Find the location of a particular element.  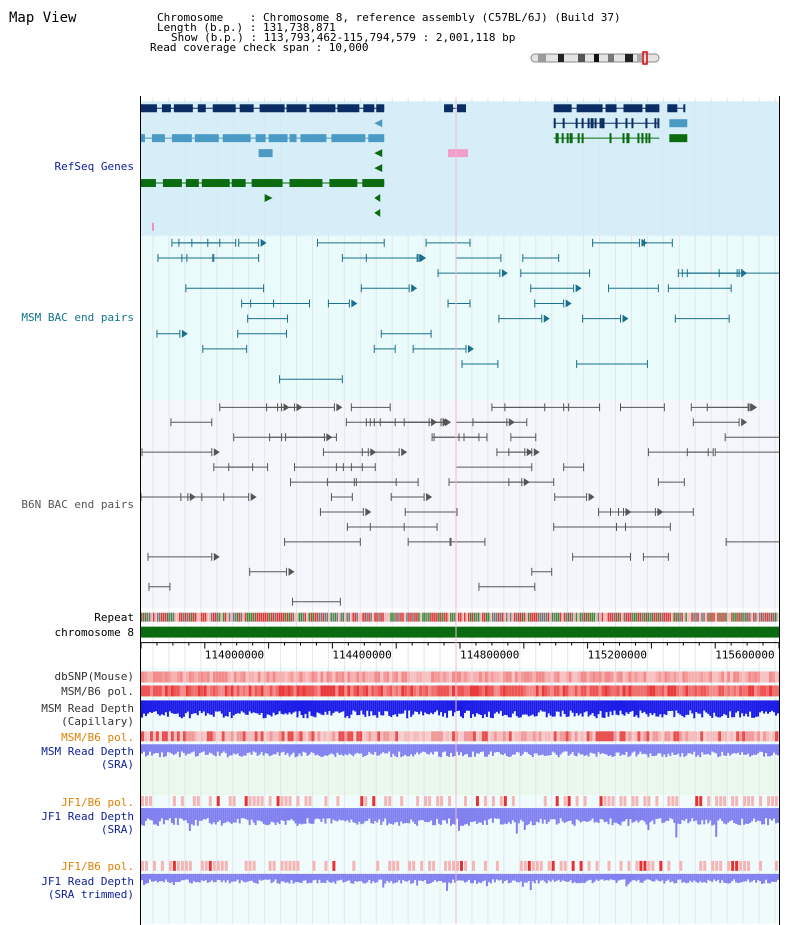

jf1-b6-pol-label: JF1/B6 pol. is located at coordinates (97, 802).